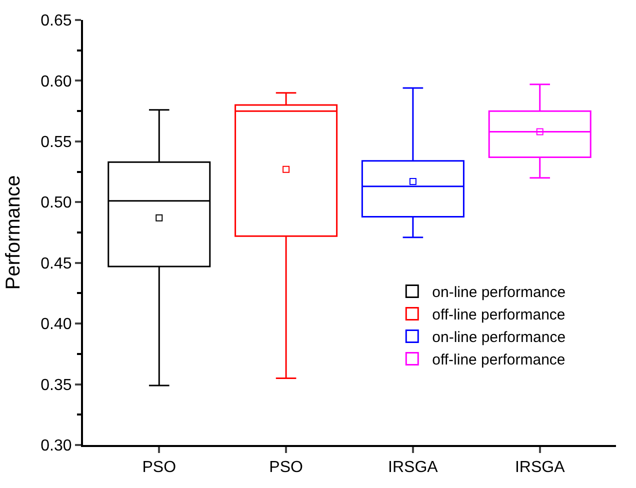 The image size is (636, 488). What do you see at coordinates (56, 325) in the screenshot?
I see `y-tick-label: 0.40` at bounding box center [56, 325].